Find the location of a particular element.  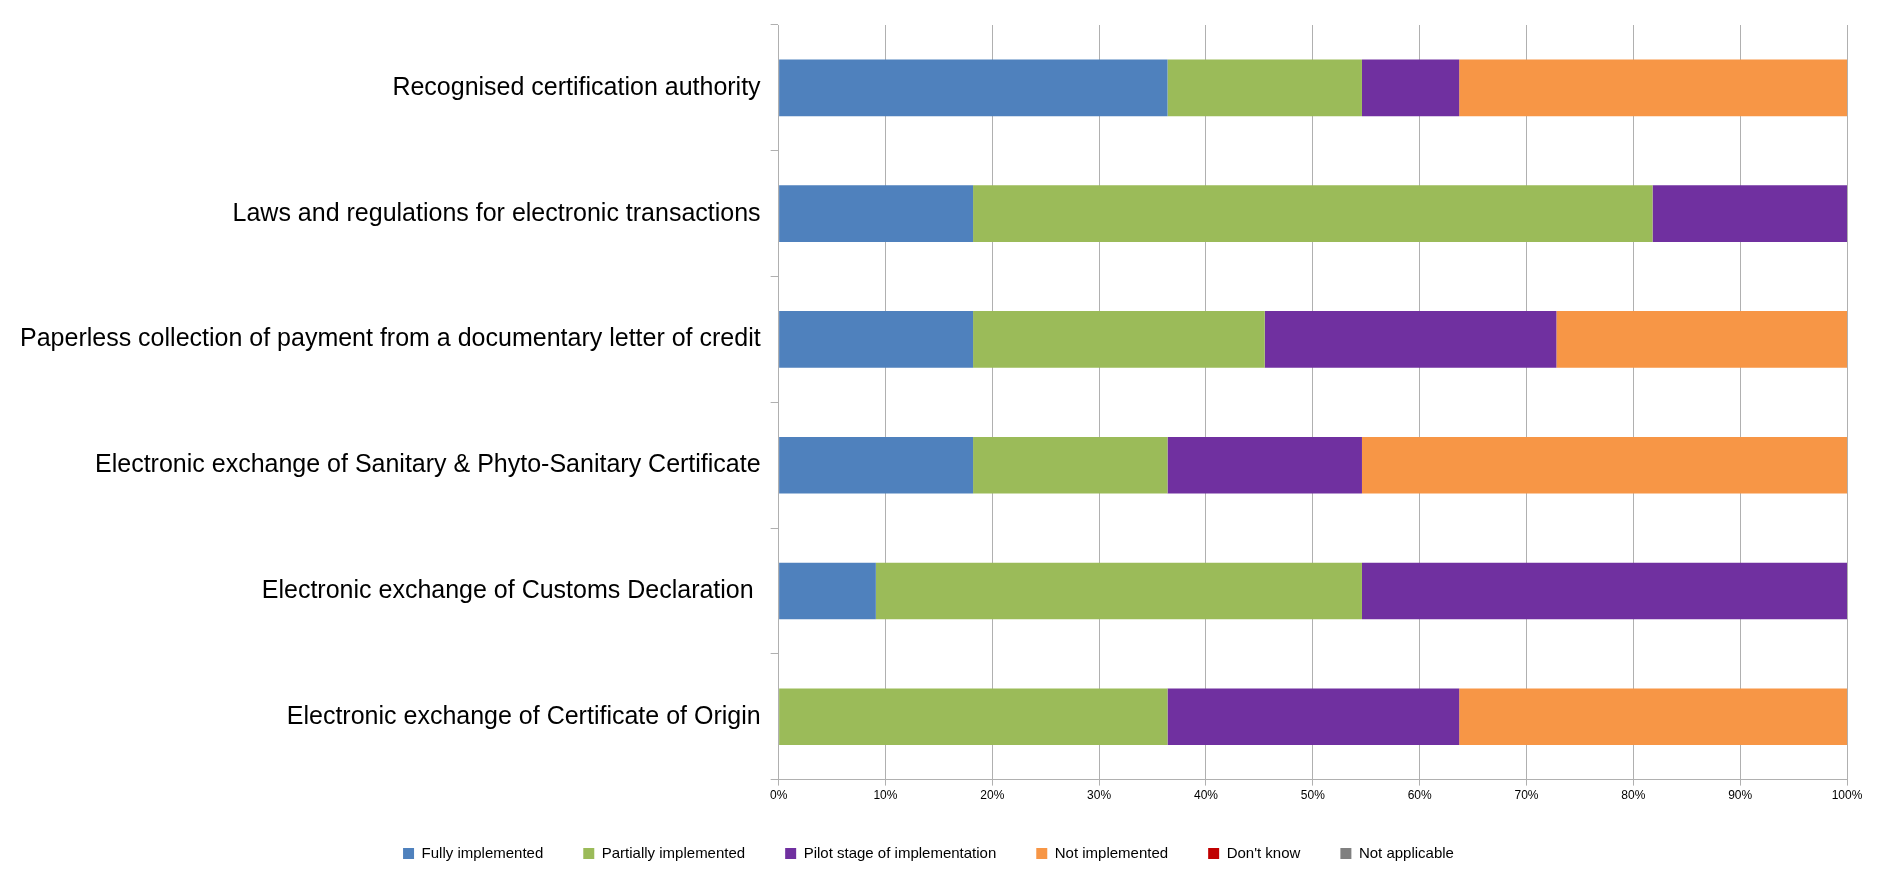

y-tick-label: Recognised certification authority is located at coordinates (577, 85).